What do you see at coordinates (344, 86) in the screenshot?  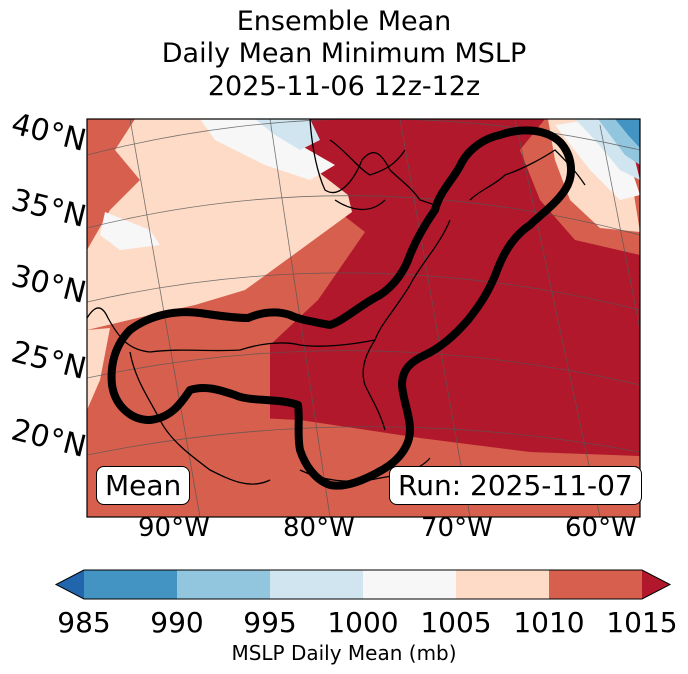 I see `title-line-3: 2025-11-06 12z-12z` at bounding box center [344, 86].